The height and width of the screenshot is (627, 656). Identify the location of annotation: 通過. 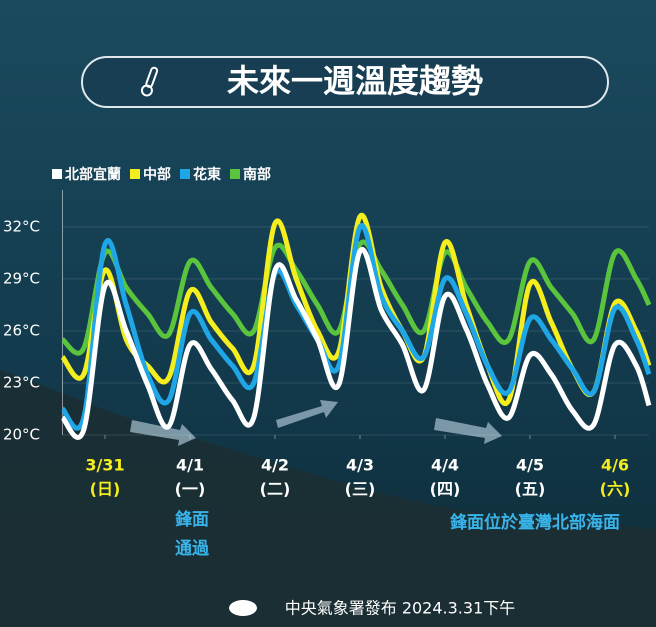
(192, 549).